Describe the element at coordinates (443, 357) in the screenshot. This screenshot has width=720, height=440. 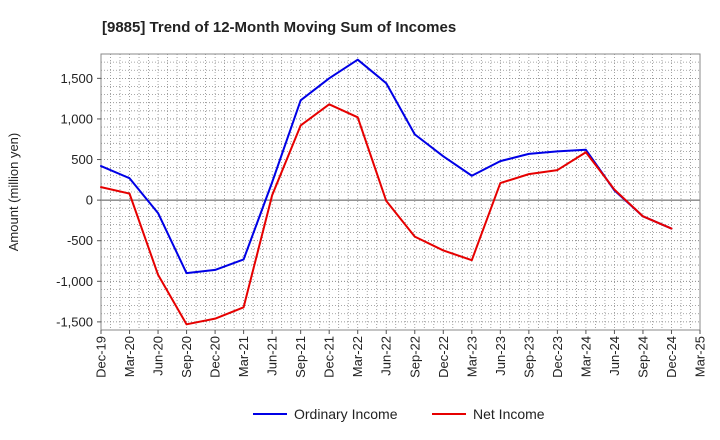
I see `x-tick-label: Dec-22` at that location.